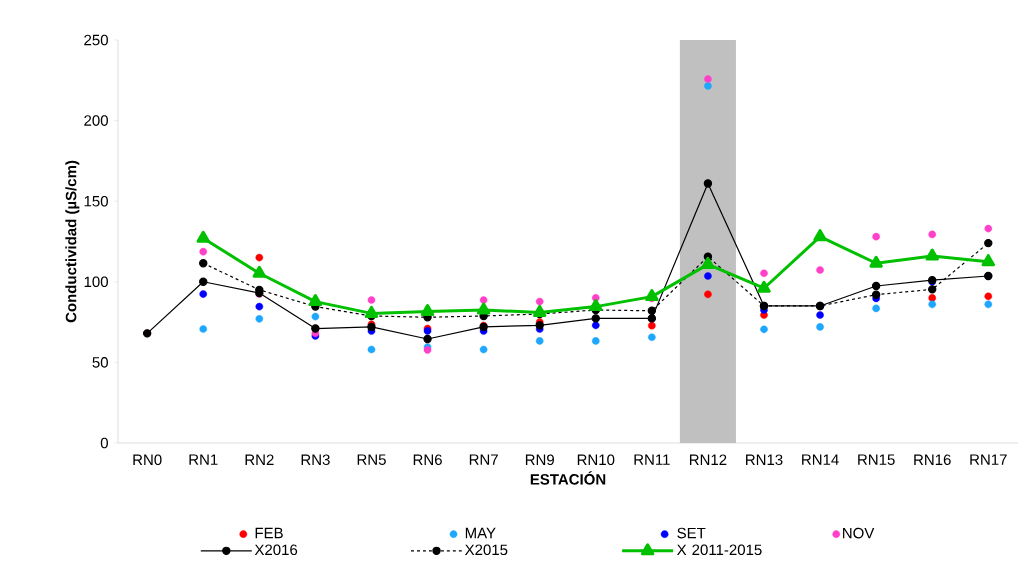 The width and height of the screenshot is (1032, 582). Describe the element at coordinates (100, 362) in the screenshot. I see `y-tick-label: 50` at that location.